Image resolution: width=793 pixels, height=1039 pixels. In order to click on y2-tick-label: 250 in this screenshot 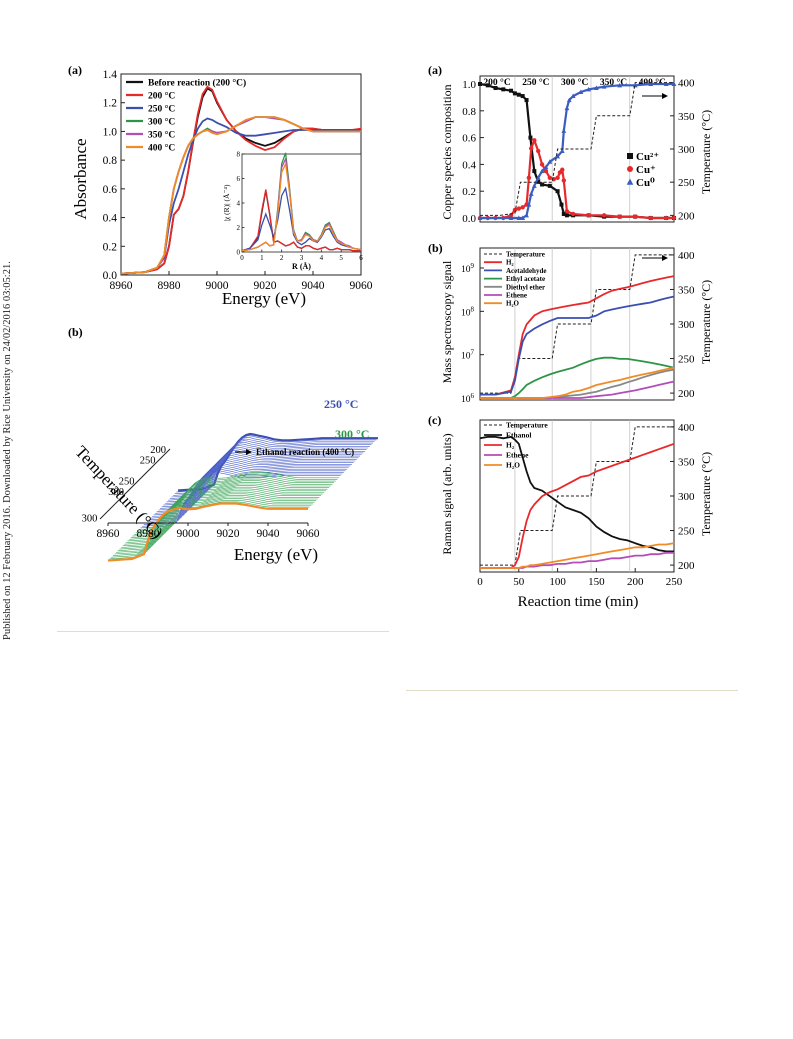, I will do `click(686, 532)`.